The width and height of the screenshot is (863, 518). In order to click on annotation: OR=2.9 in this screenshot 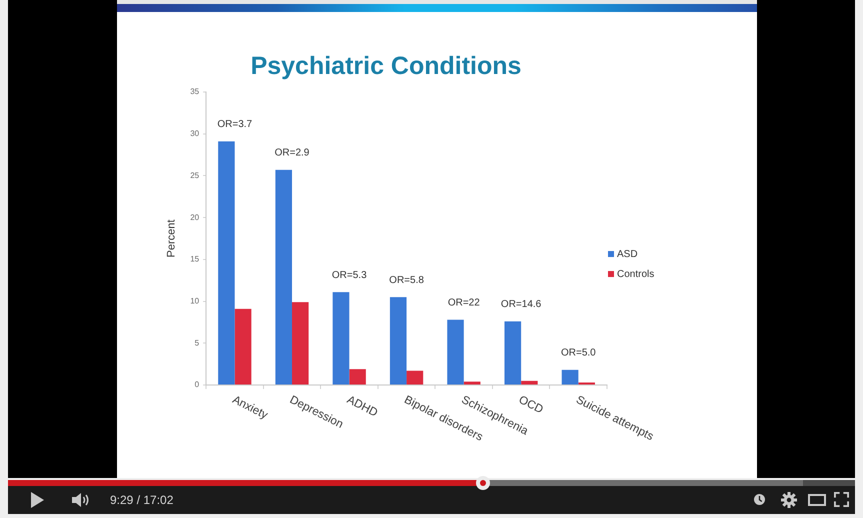, I will do `click(292, 153)`.